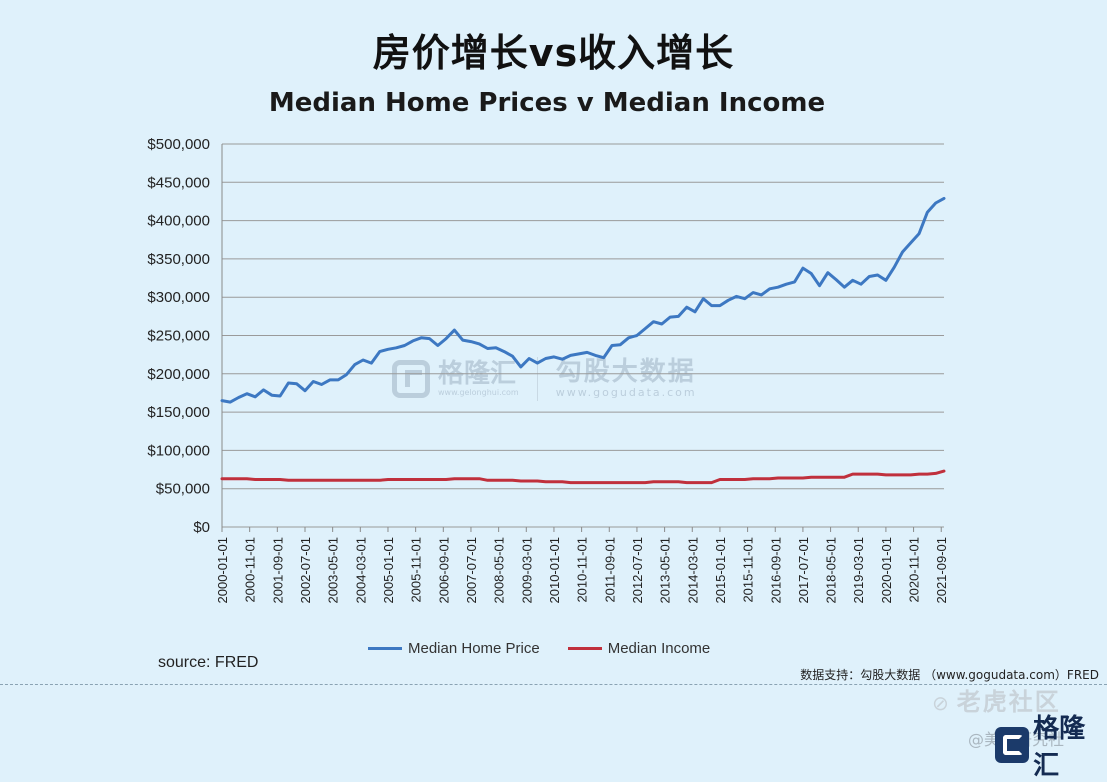 Image resolution: width=1107 pixels, height=782 pixels. Describe the element at coordinates (305, 570) in the screenshot. I see `x-tick-label: 2002-07-01` at that location.